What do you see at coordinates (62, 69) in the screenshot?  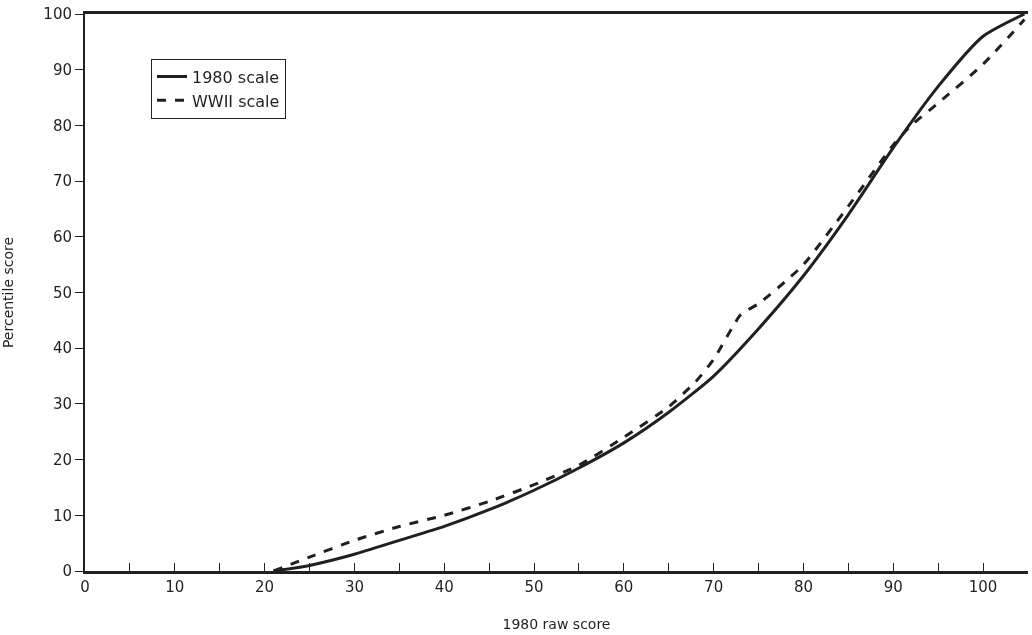 I see `y-tick-label: 90` at bounding box center [62, 69].